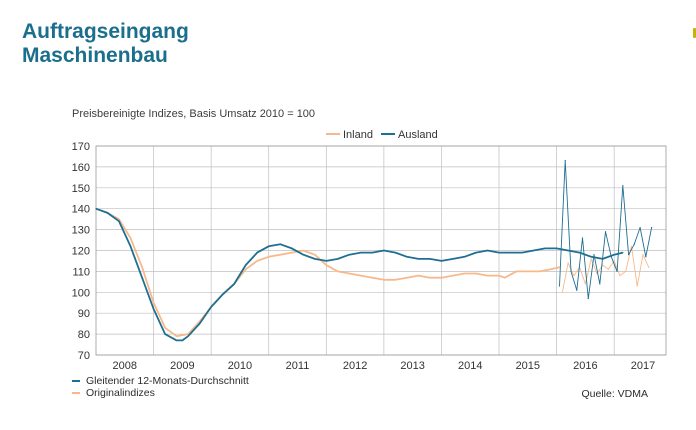 The width and height of the screenshot is (696, 430). What do you see at coordinates (694, 33) in the screenshot?
I see `corner-accent-mark` at bounding box center [694, 33].